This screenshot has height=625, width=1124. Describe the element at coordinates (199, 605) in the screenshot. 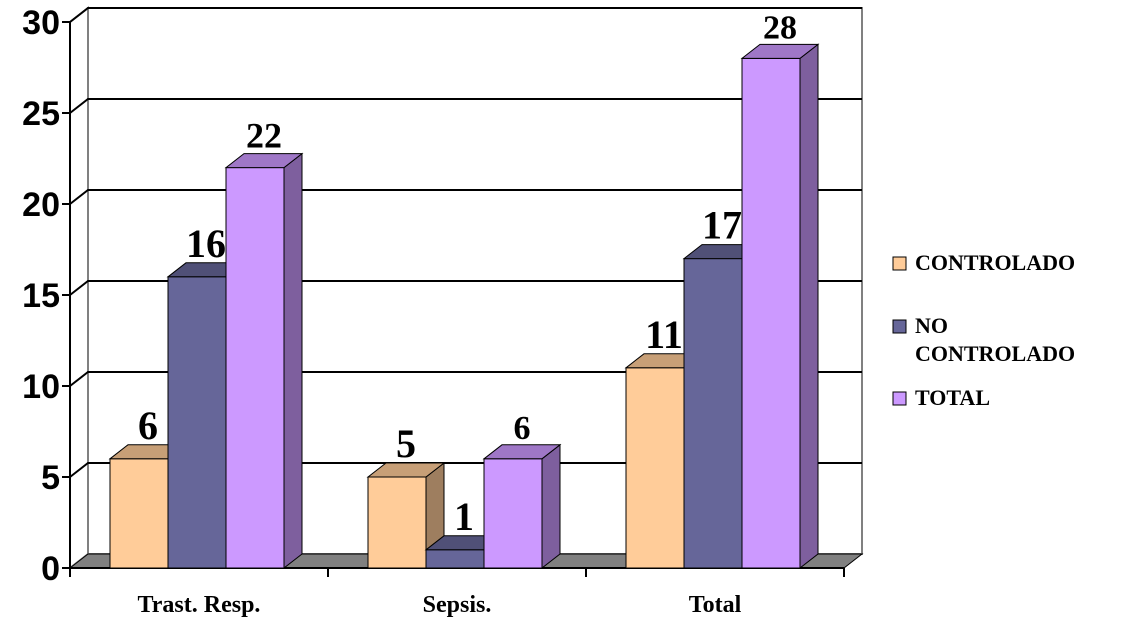

I see `x-tick-label: Trast. Resp.` at that location.